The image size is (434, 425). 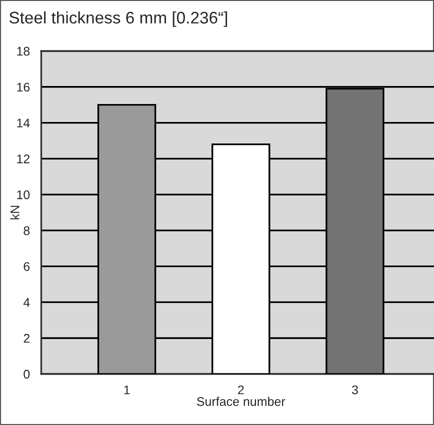 I want to click on y-axis-title: kN, so click(x=15, y=213).